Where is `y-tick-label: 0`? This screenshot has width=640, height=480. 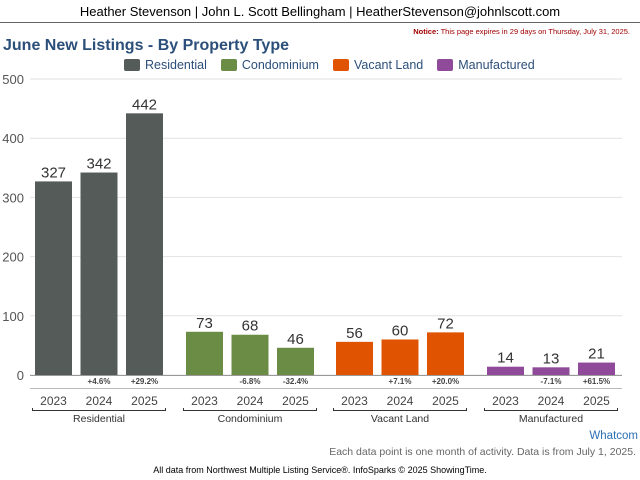 y-tick-label: 0 is located at coordinates (20, 375).